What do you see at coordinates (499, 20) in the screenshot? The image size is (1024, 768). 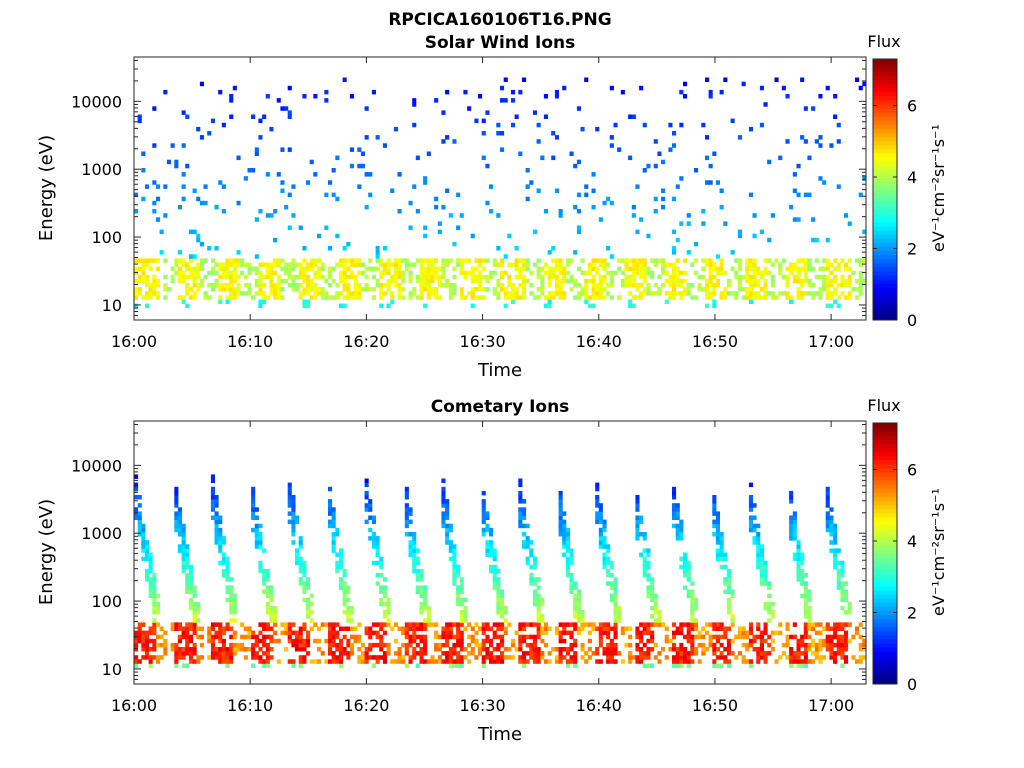 I see `figure-title: RPCICA160106T16.PNG` at bounding box center [499, 20].